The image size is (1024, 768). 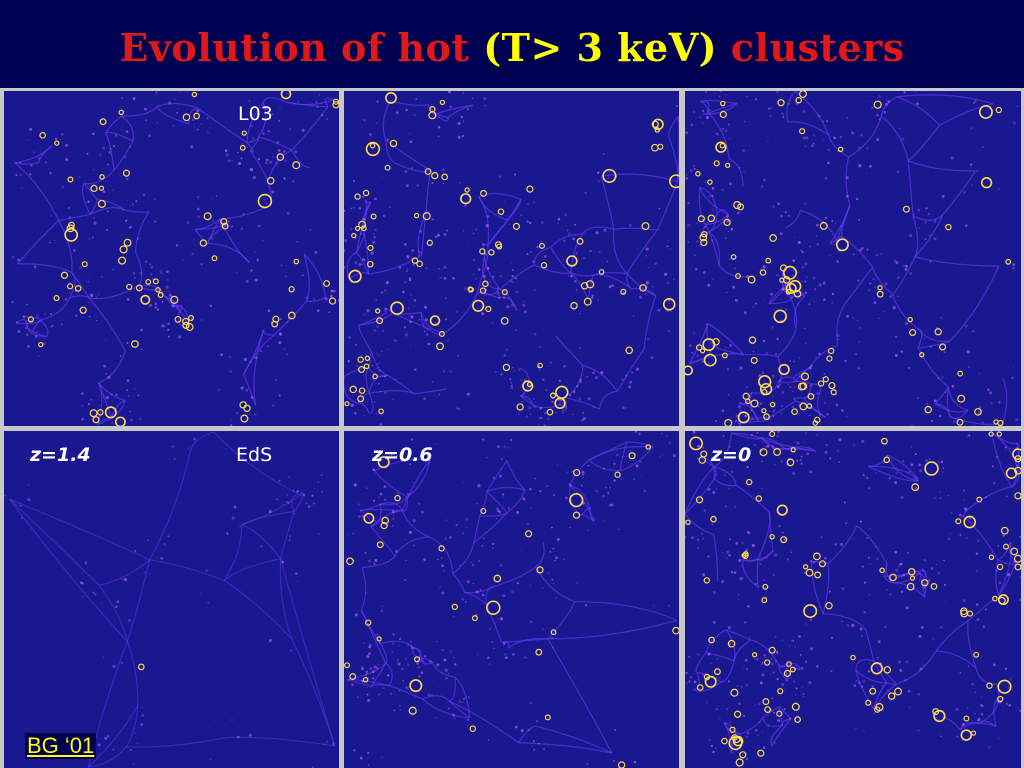 I want to click on credit-link: BG ‘01, so click(x=61, y=746).